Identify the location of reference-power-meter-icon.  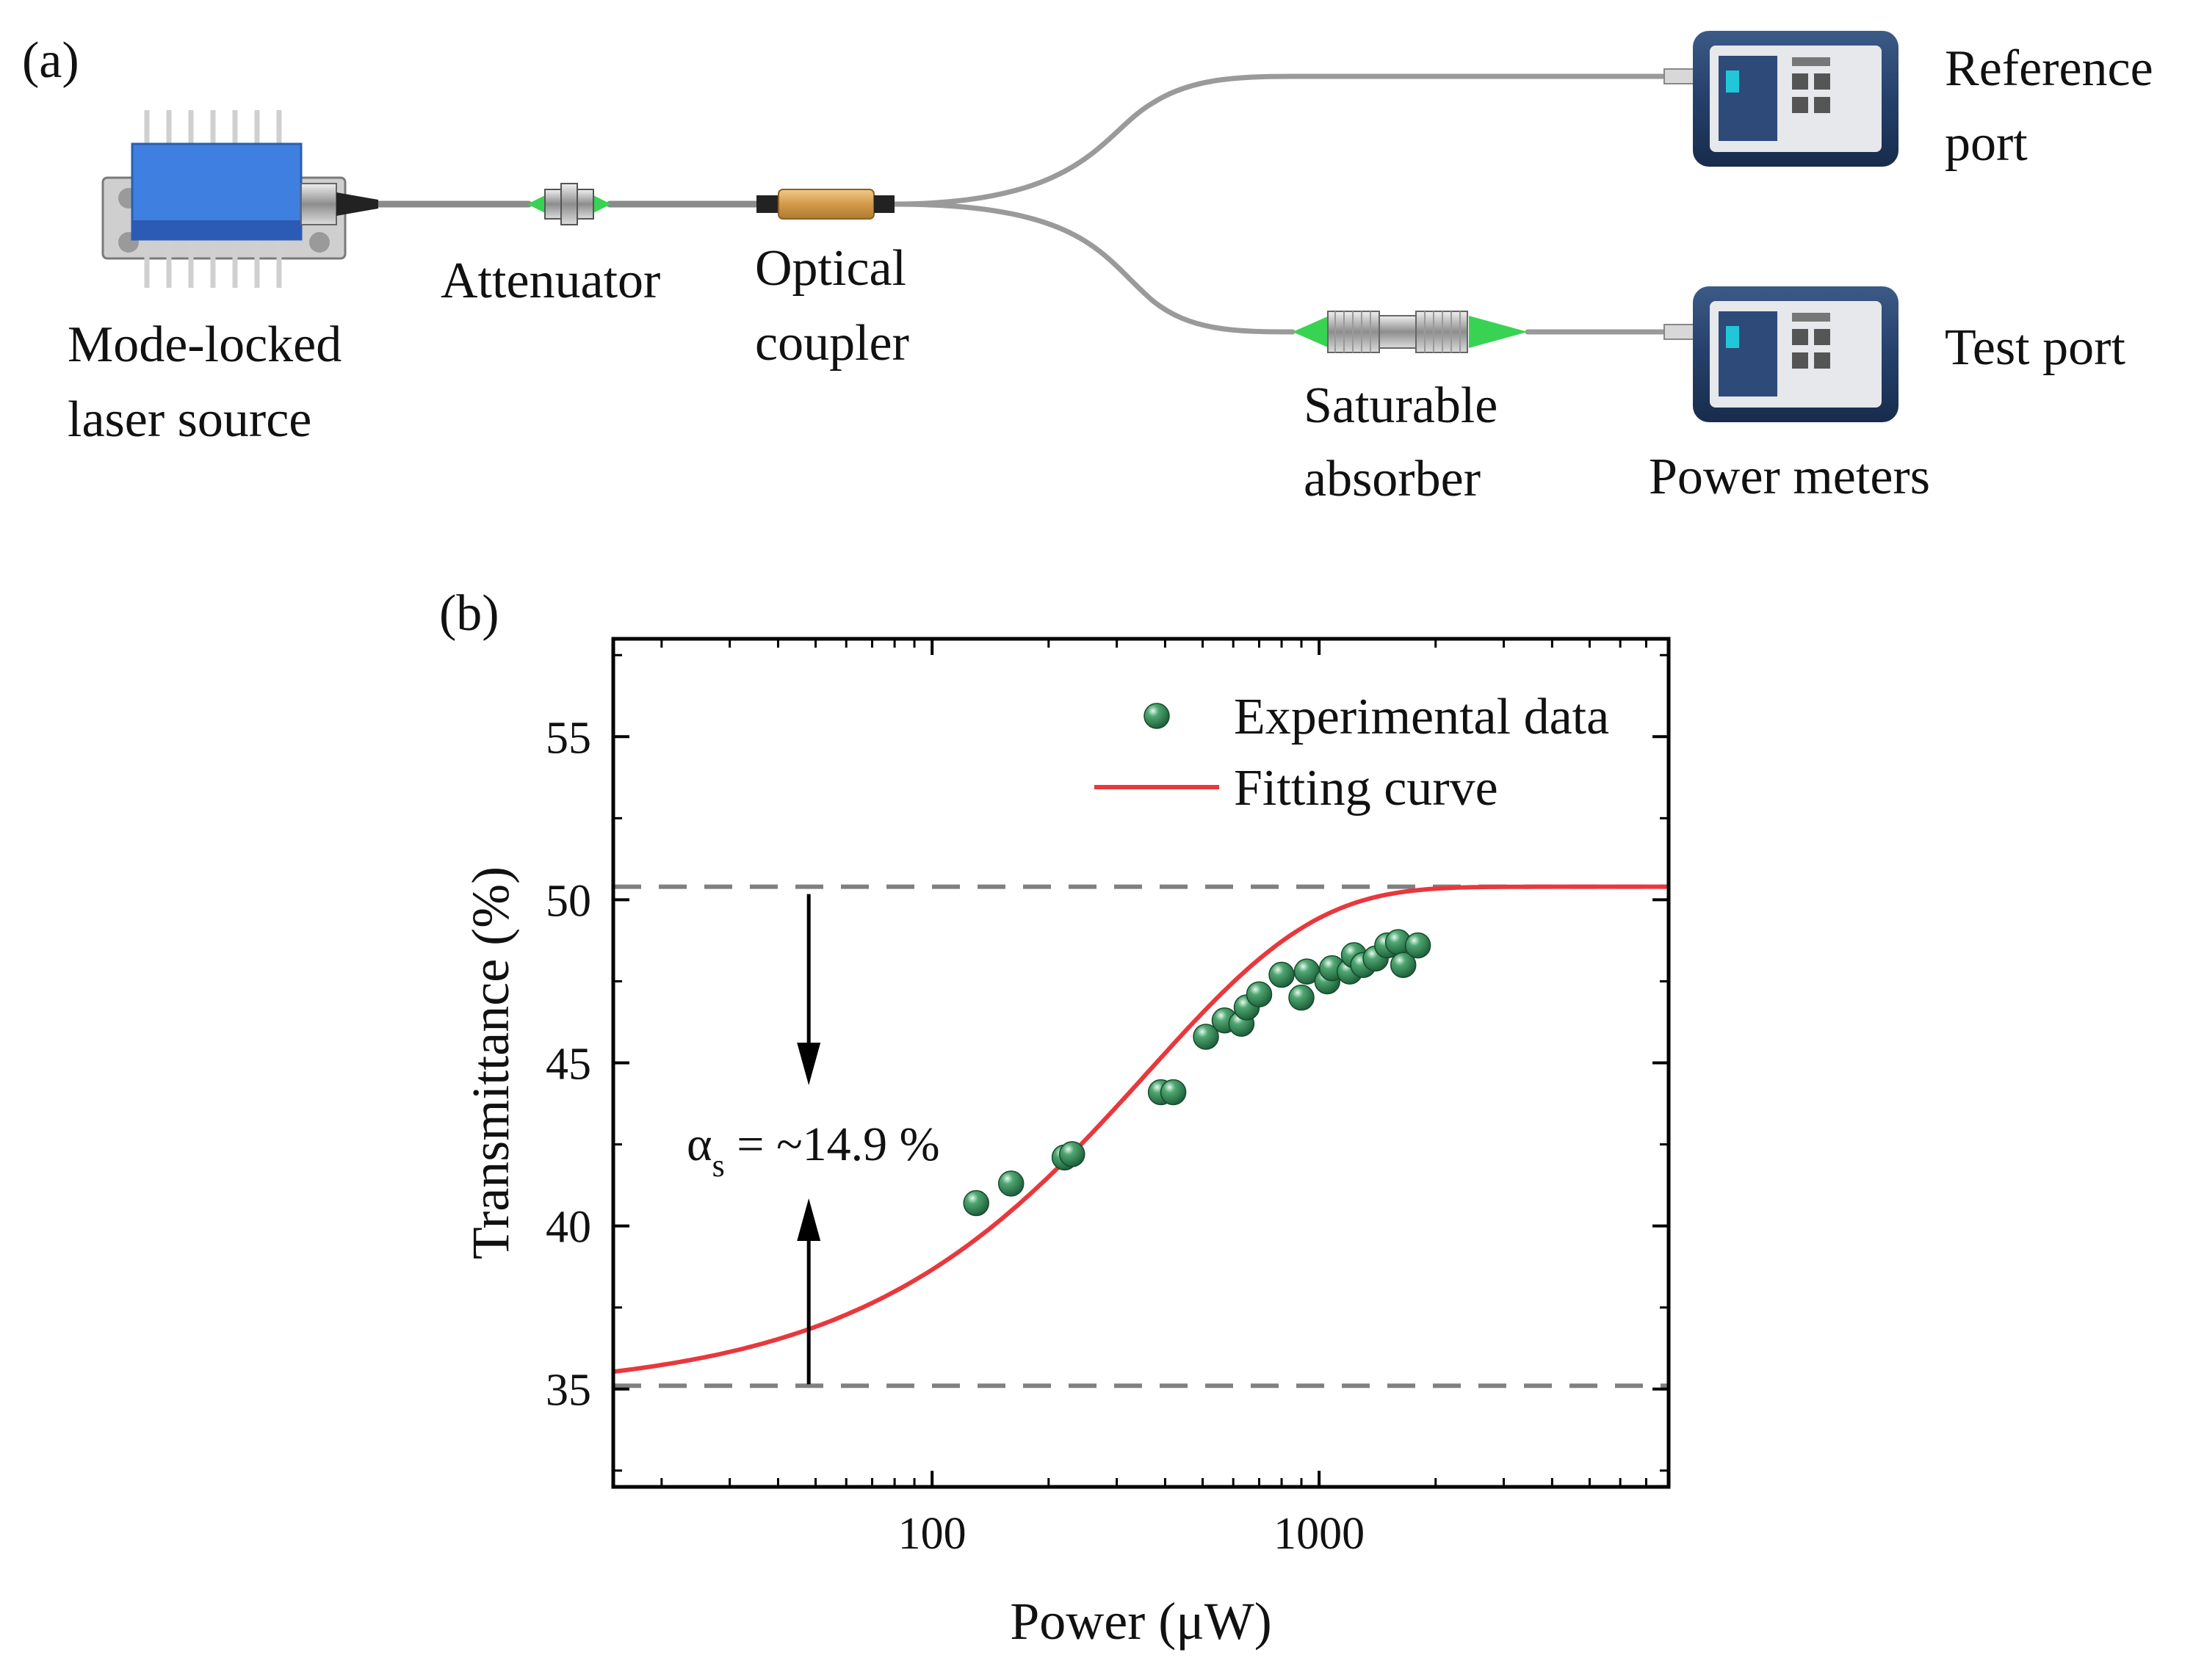
(1780, 99).